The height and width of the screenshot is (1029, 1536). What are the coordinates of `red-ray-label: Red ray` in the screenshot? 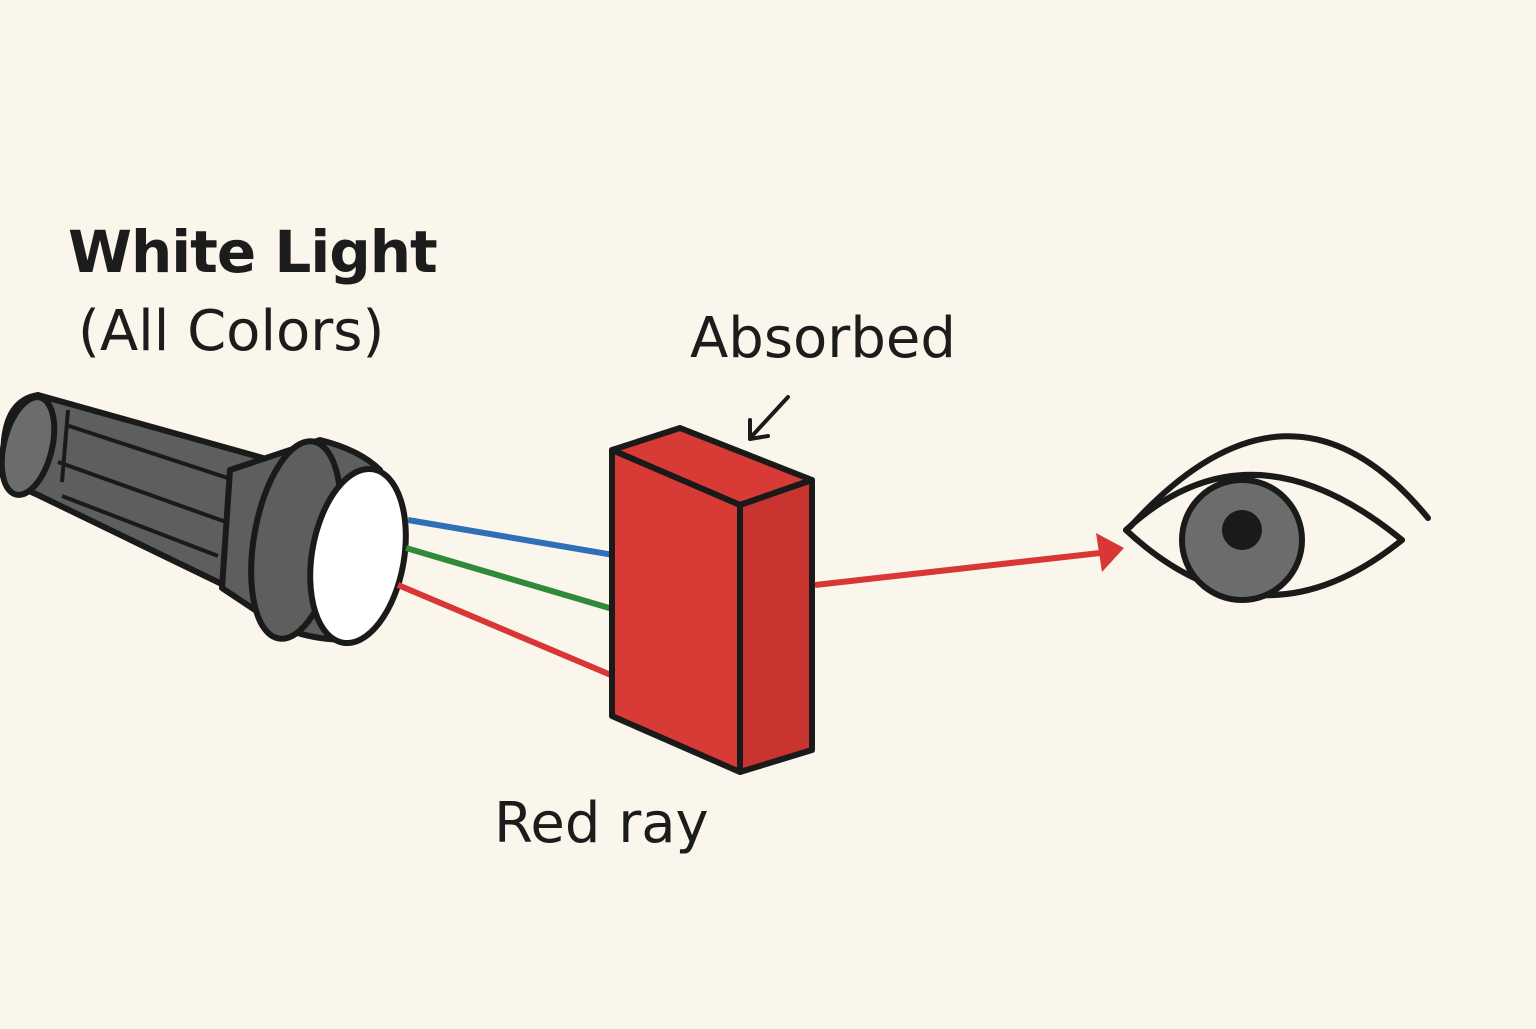 It's located at (601, 823).